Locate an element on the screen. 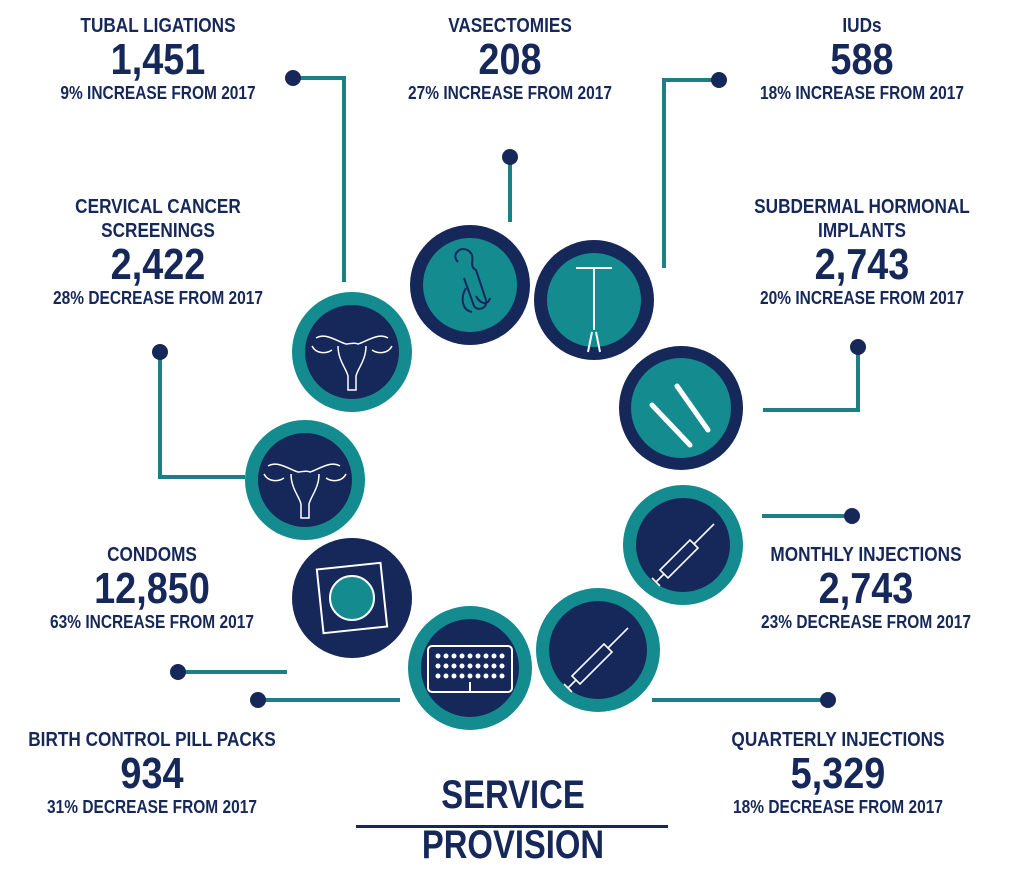 This screenshot has width=1024, height=870. implant-rods-icon is located at coordinates (681, 408).